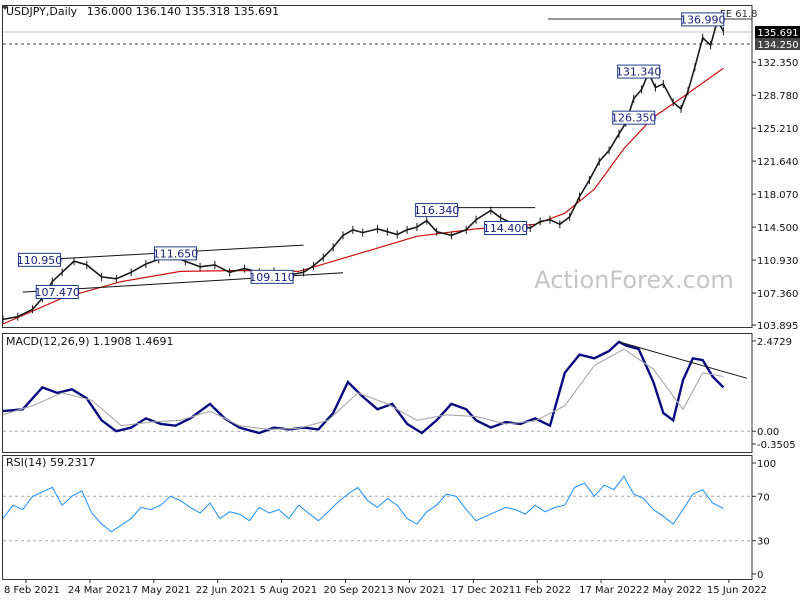  I want to click on annotation-label: 109.110, so click(272, 277).